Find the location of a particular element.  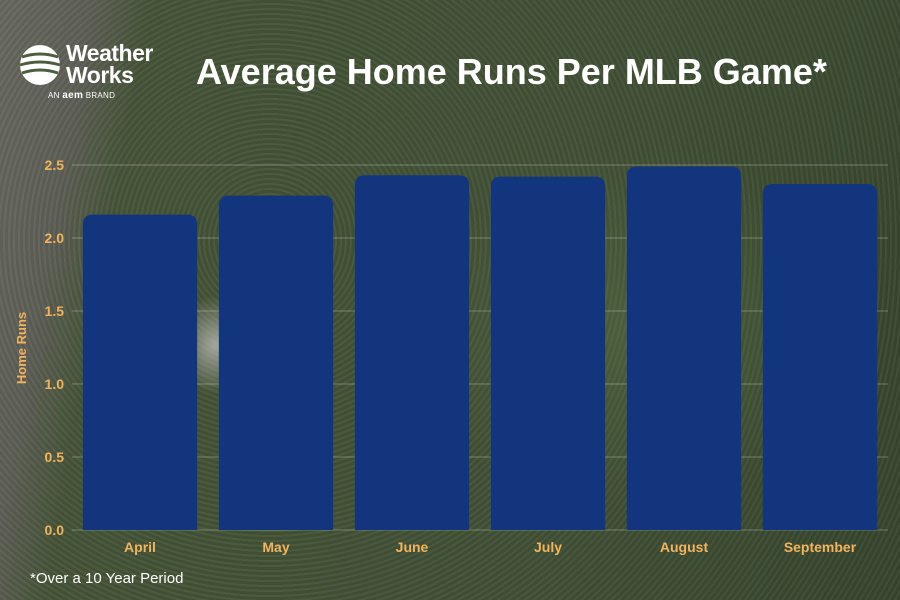

logo-tag-suffix: BRAND is located at coordinates (100, 95).